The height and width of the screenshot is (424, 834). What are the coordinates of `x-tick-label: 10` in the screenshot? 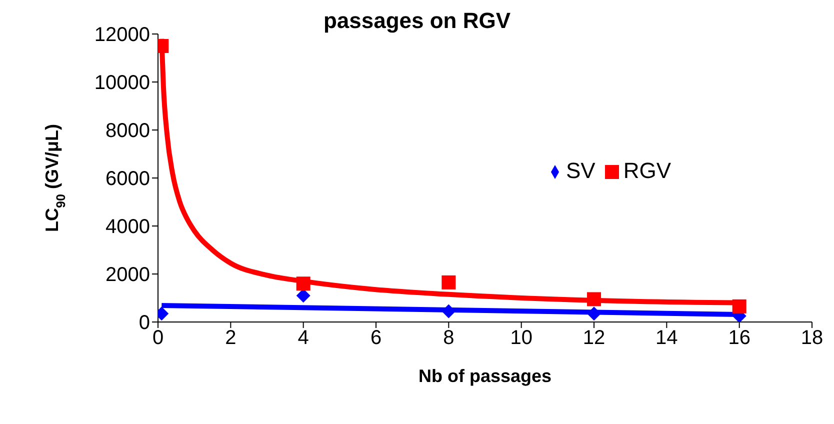 It's located at (521, 338).